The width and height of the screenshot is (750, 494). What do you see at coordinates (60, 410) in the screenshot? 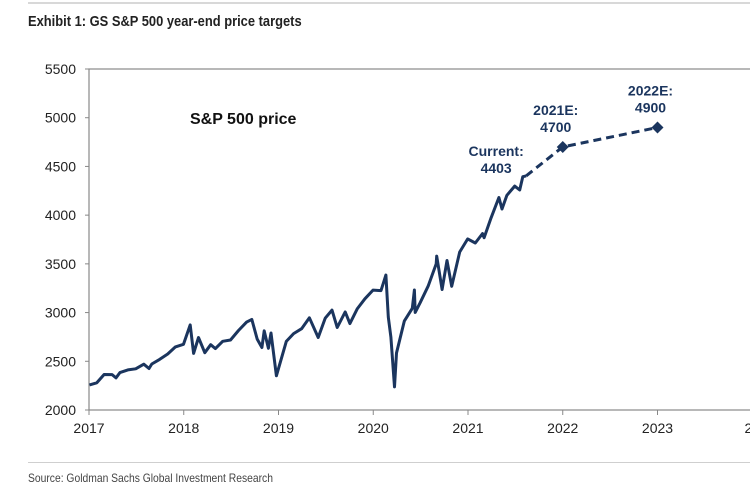
I see `y-tick-label: 2000` at bounding box center [60, 410].